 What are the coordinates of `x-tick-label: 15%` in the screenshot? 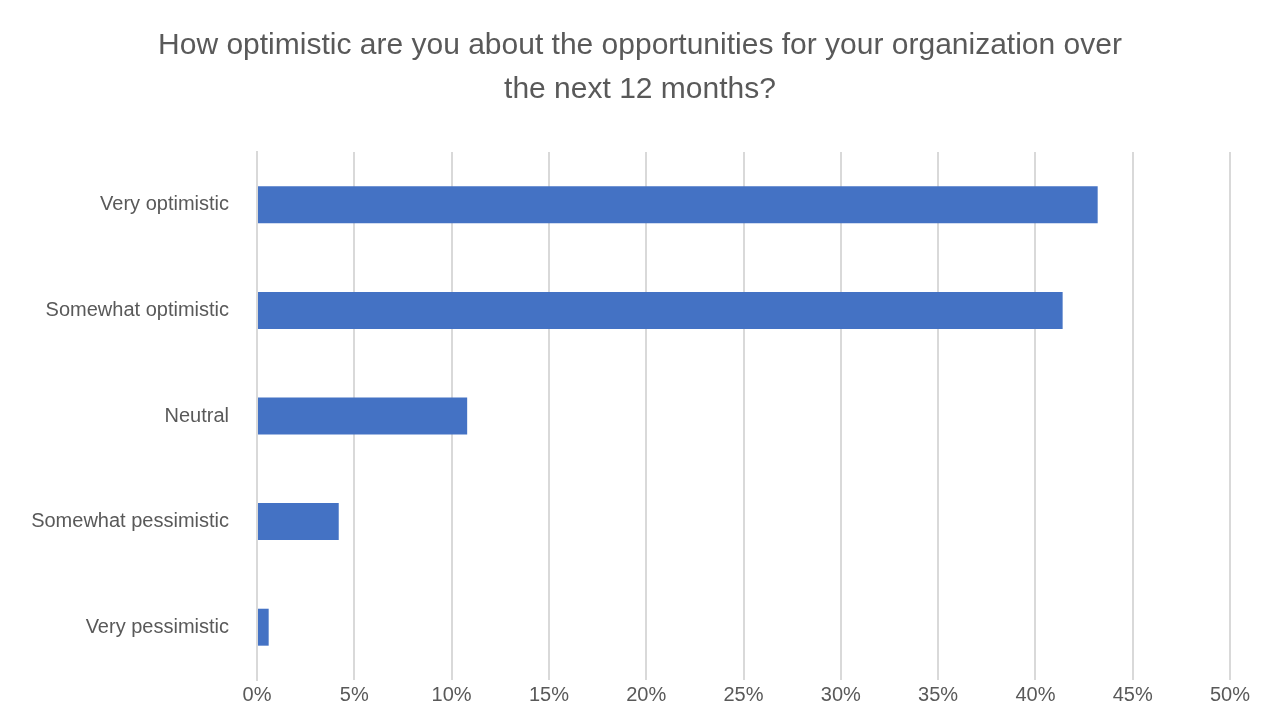 It's located at (549, 693).